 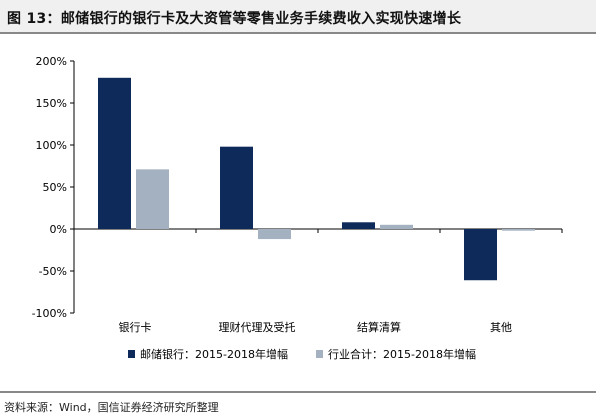 I want to click on y-tick-label: 0%, so click(x=58, y=229).